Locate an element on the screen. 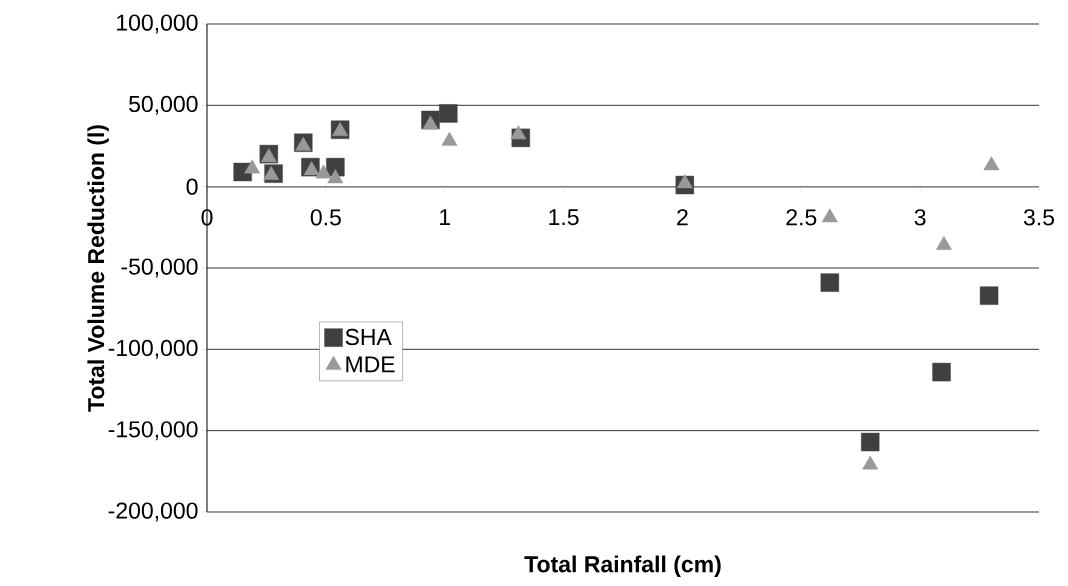 This screenshot has width=1068, height=586. y-tick-label: 50,000 is located at coordinates (163, 105).